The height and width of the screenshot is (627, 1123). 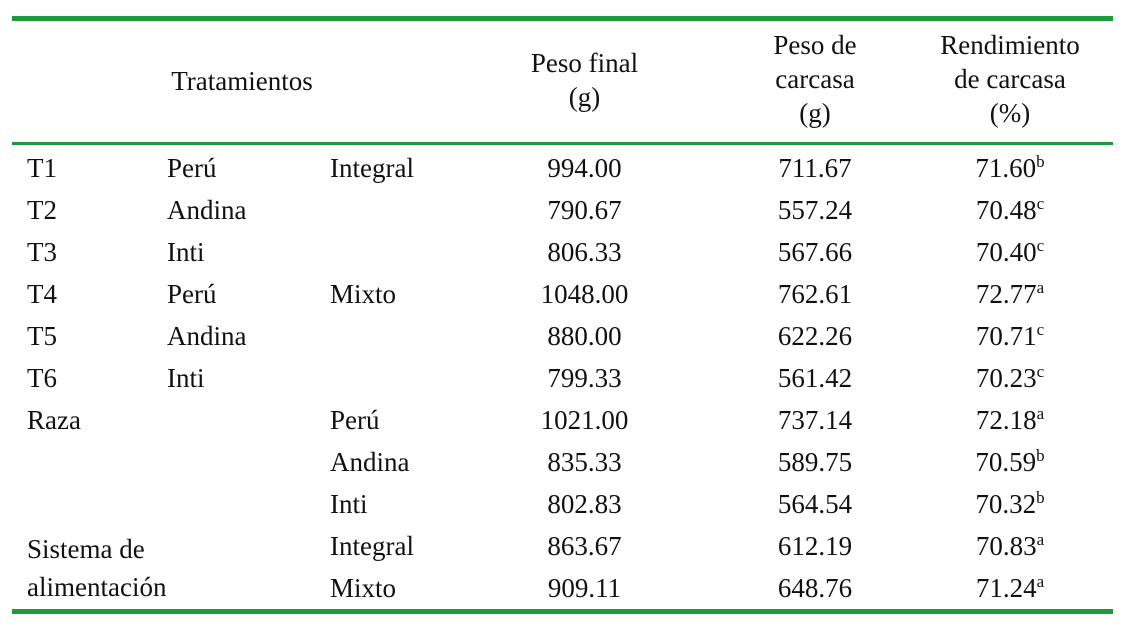 What do you see at coordinates (584, 336) in the screenshot?
I see `cell-peso-final: 880.00` at bounding box center [584, 336].